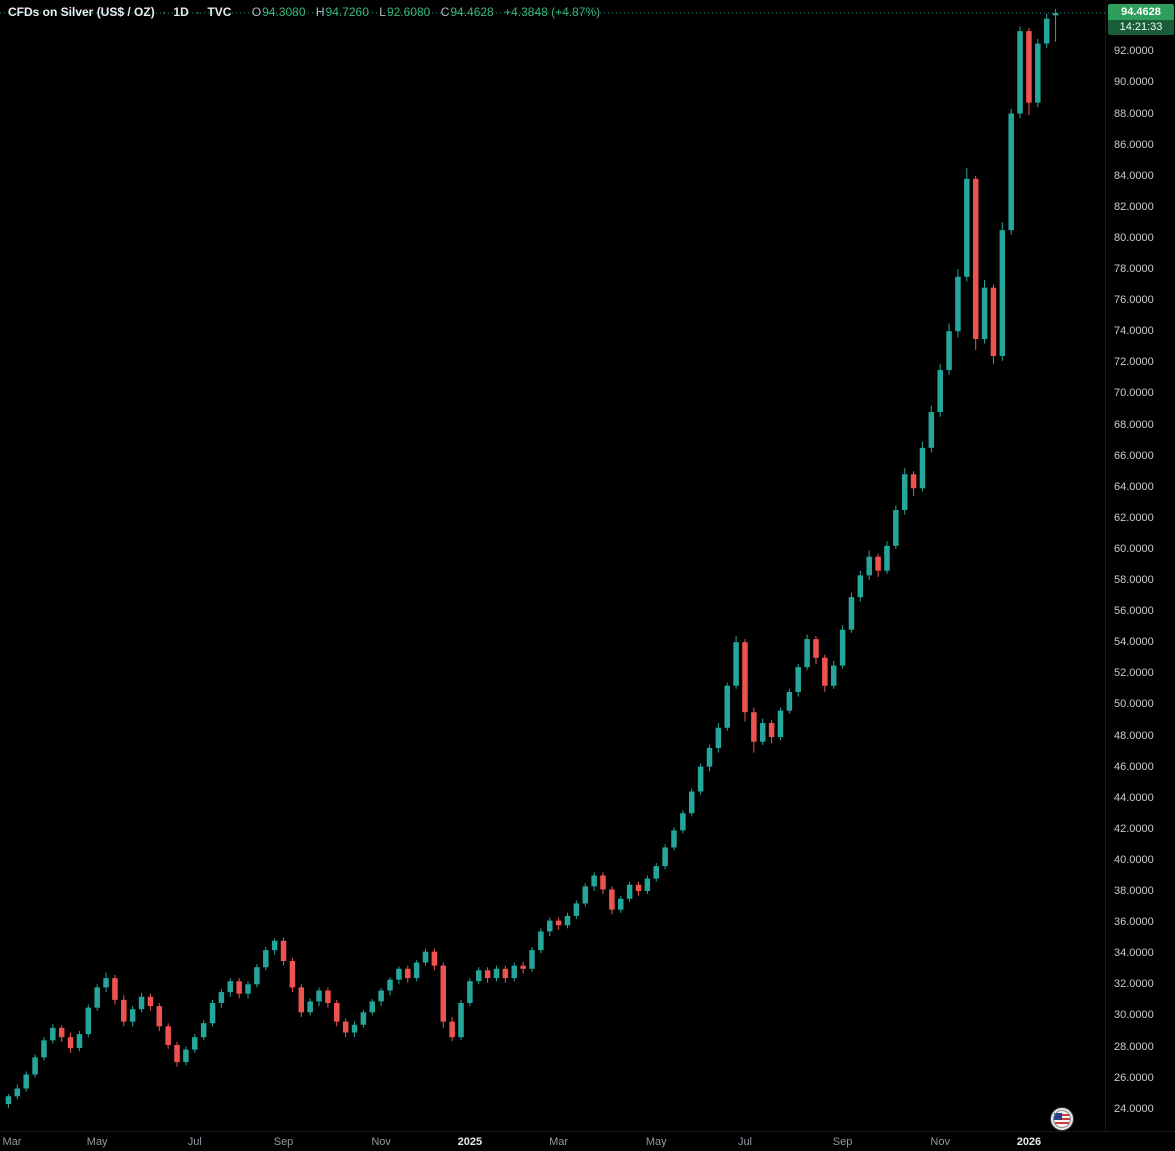  Describe the element at coordinates (284, 12) in the screenshot. I see `open-value: 94.3080` at that location.